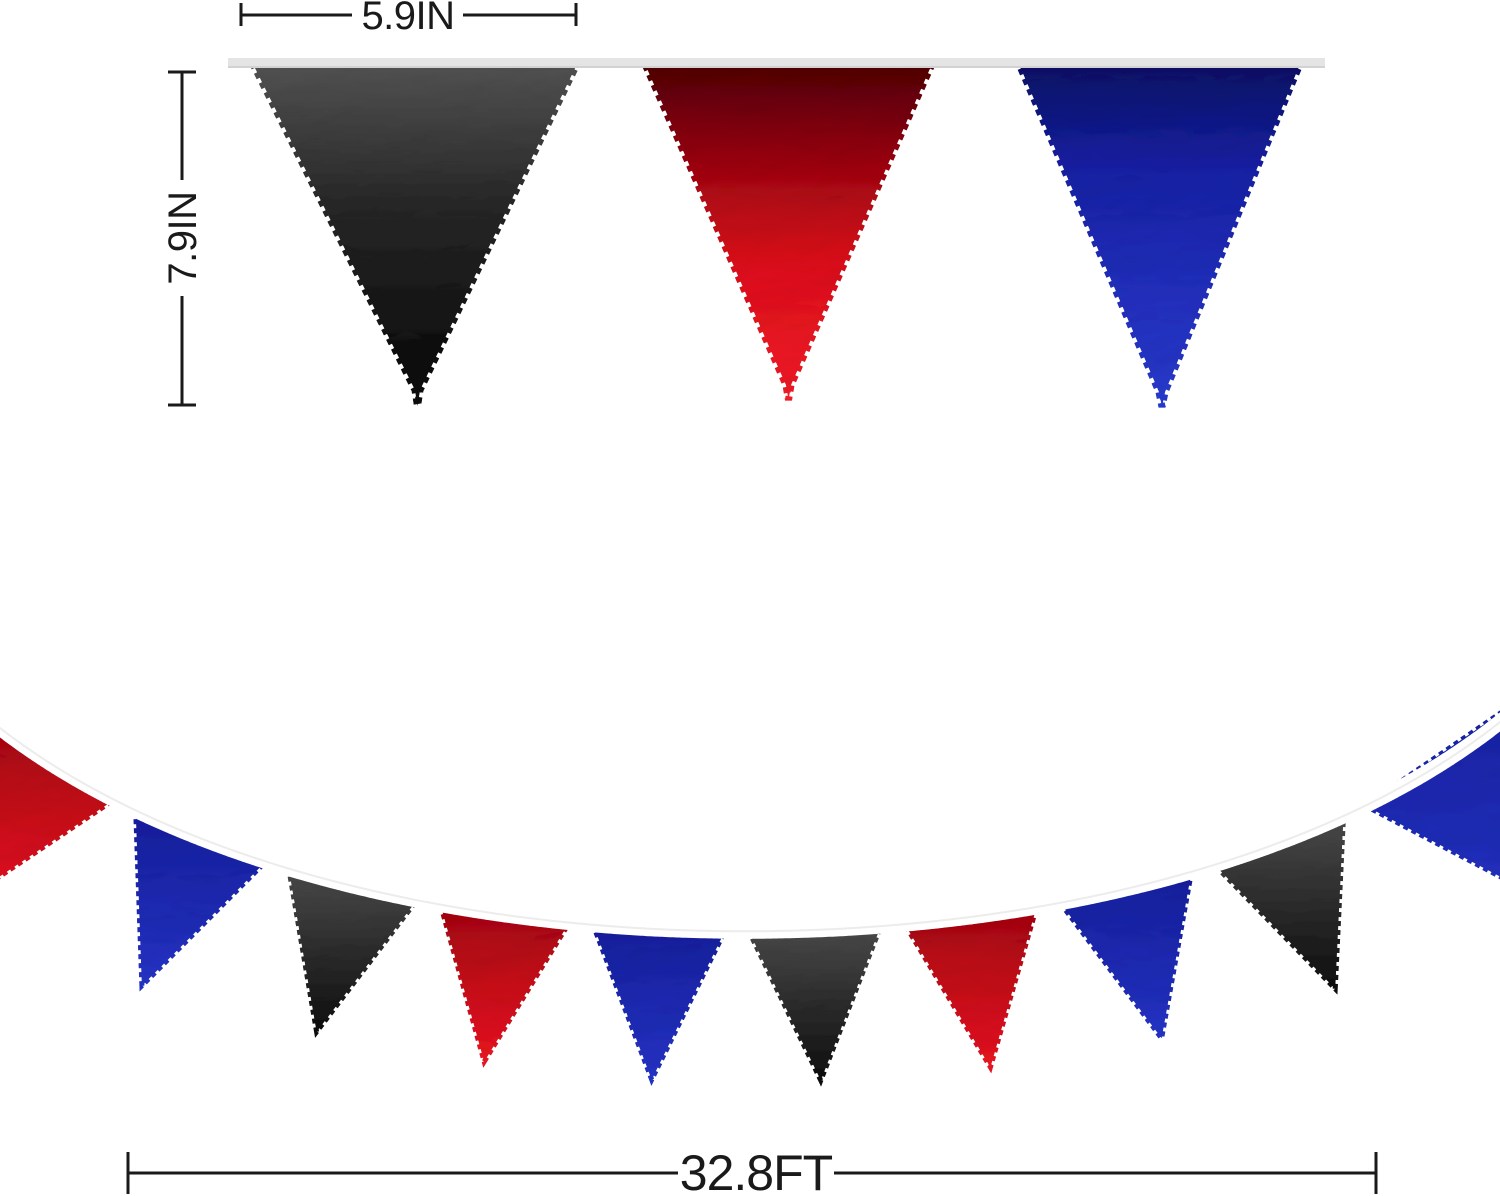 The image size is (1500, 1196). Describe the element at coordinates (756, 1170) in the screenshot. I see `length-dimension-label: 32.8FT` at that location.